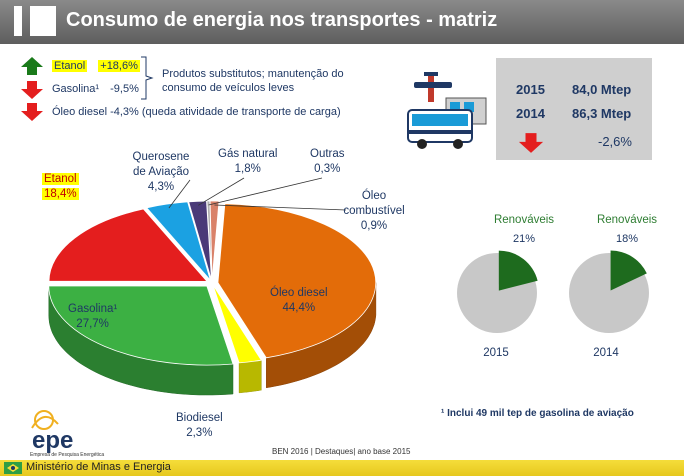 This screenshot has width=684, height=476. I want to click on epe-logo: epe, so click(52, 432).